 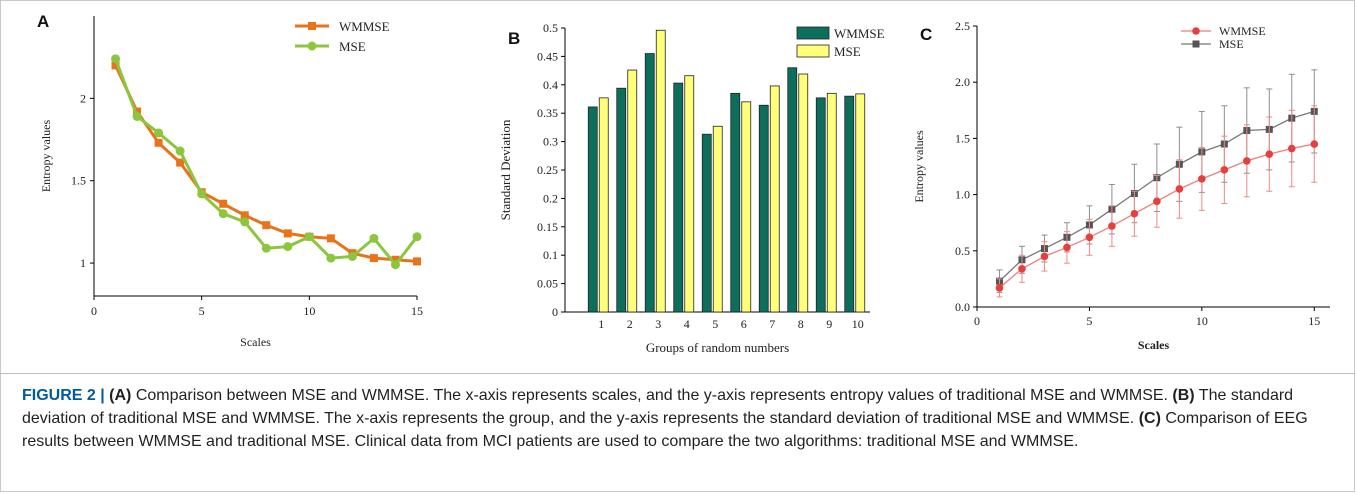 What do you see at coordinates (547, 113) in the screenshot?
I see `y-tick-label: 0.35` at bounding box center [547, 113].